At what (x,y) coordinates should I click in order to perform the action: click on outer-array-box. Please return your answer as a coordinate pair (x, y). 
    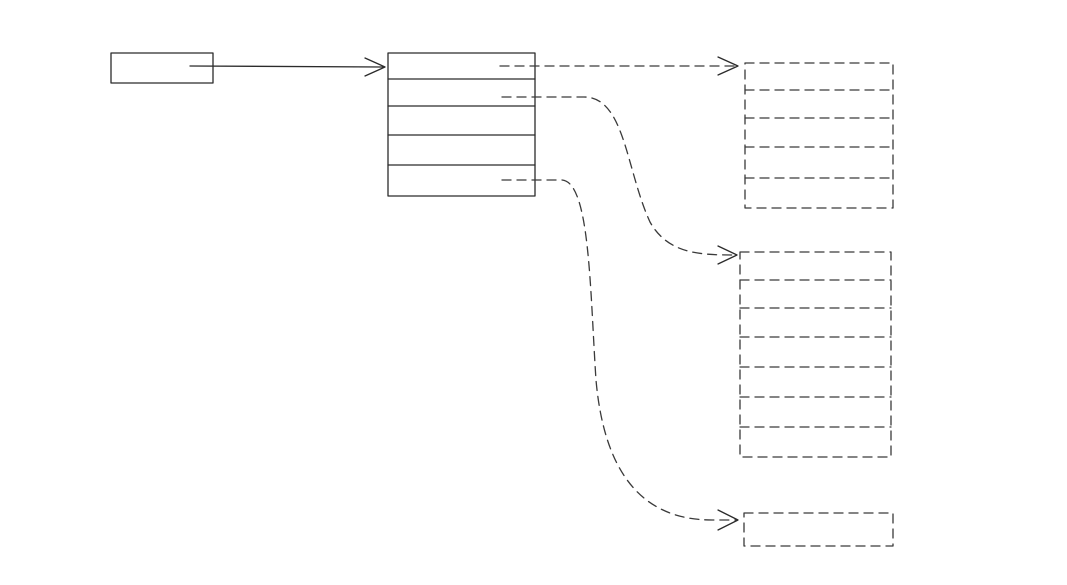
    Looking at the image, I should click on (461, 124).